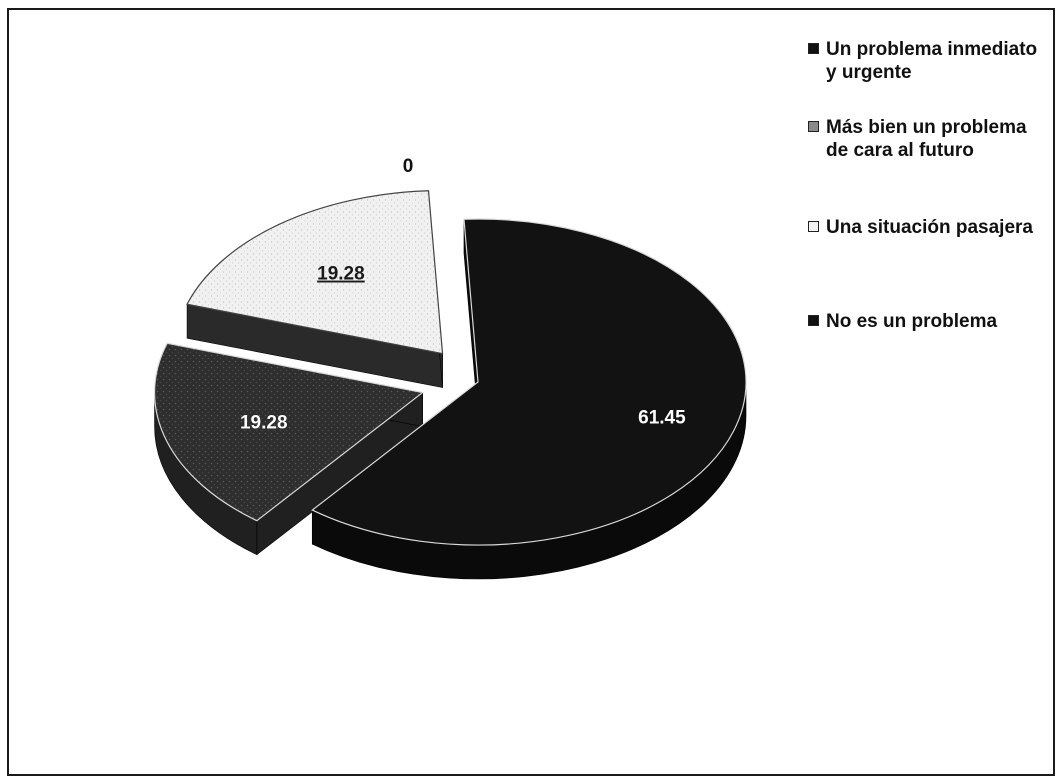  I want to click on legend-swatch-no-problema, so click(813, 320).